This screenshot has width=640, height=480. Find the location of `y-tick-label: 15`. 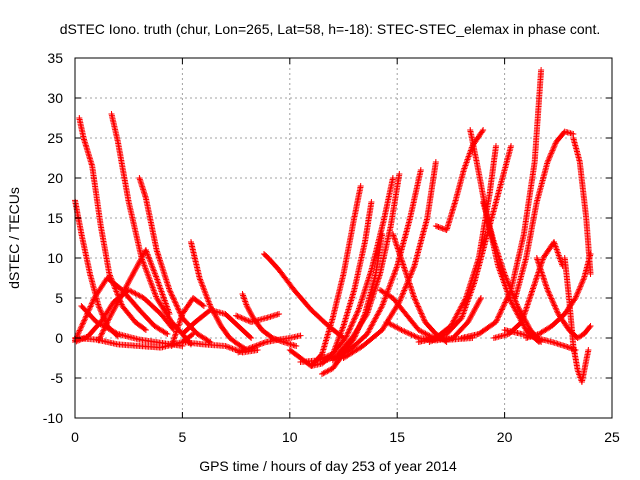

y-tick-label: 15 is located at coordinates (55, 218).